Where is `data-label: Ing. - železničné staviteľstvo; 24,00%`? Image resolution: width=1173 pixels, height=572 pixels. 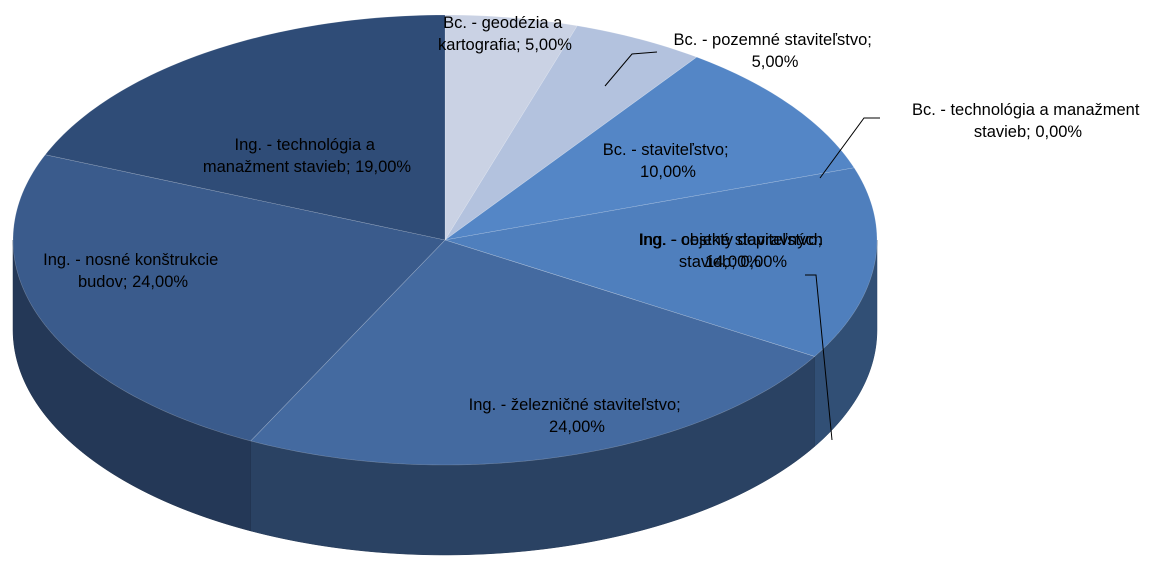
data-label: Ing. - železničné staviteľstvo; 24,00% is located at coordinates (577, 416).